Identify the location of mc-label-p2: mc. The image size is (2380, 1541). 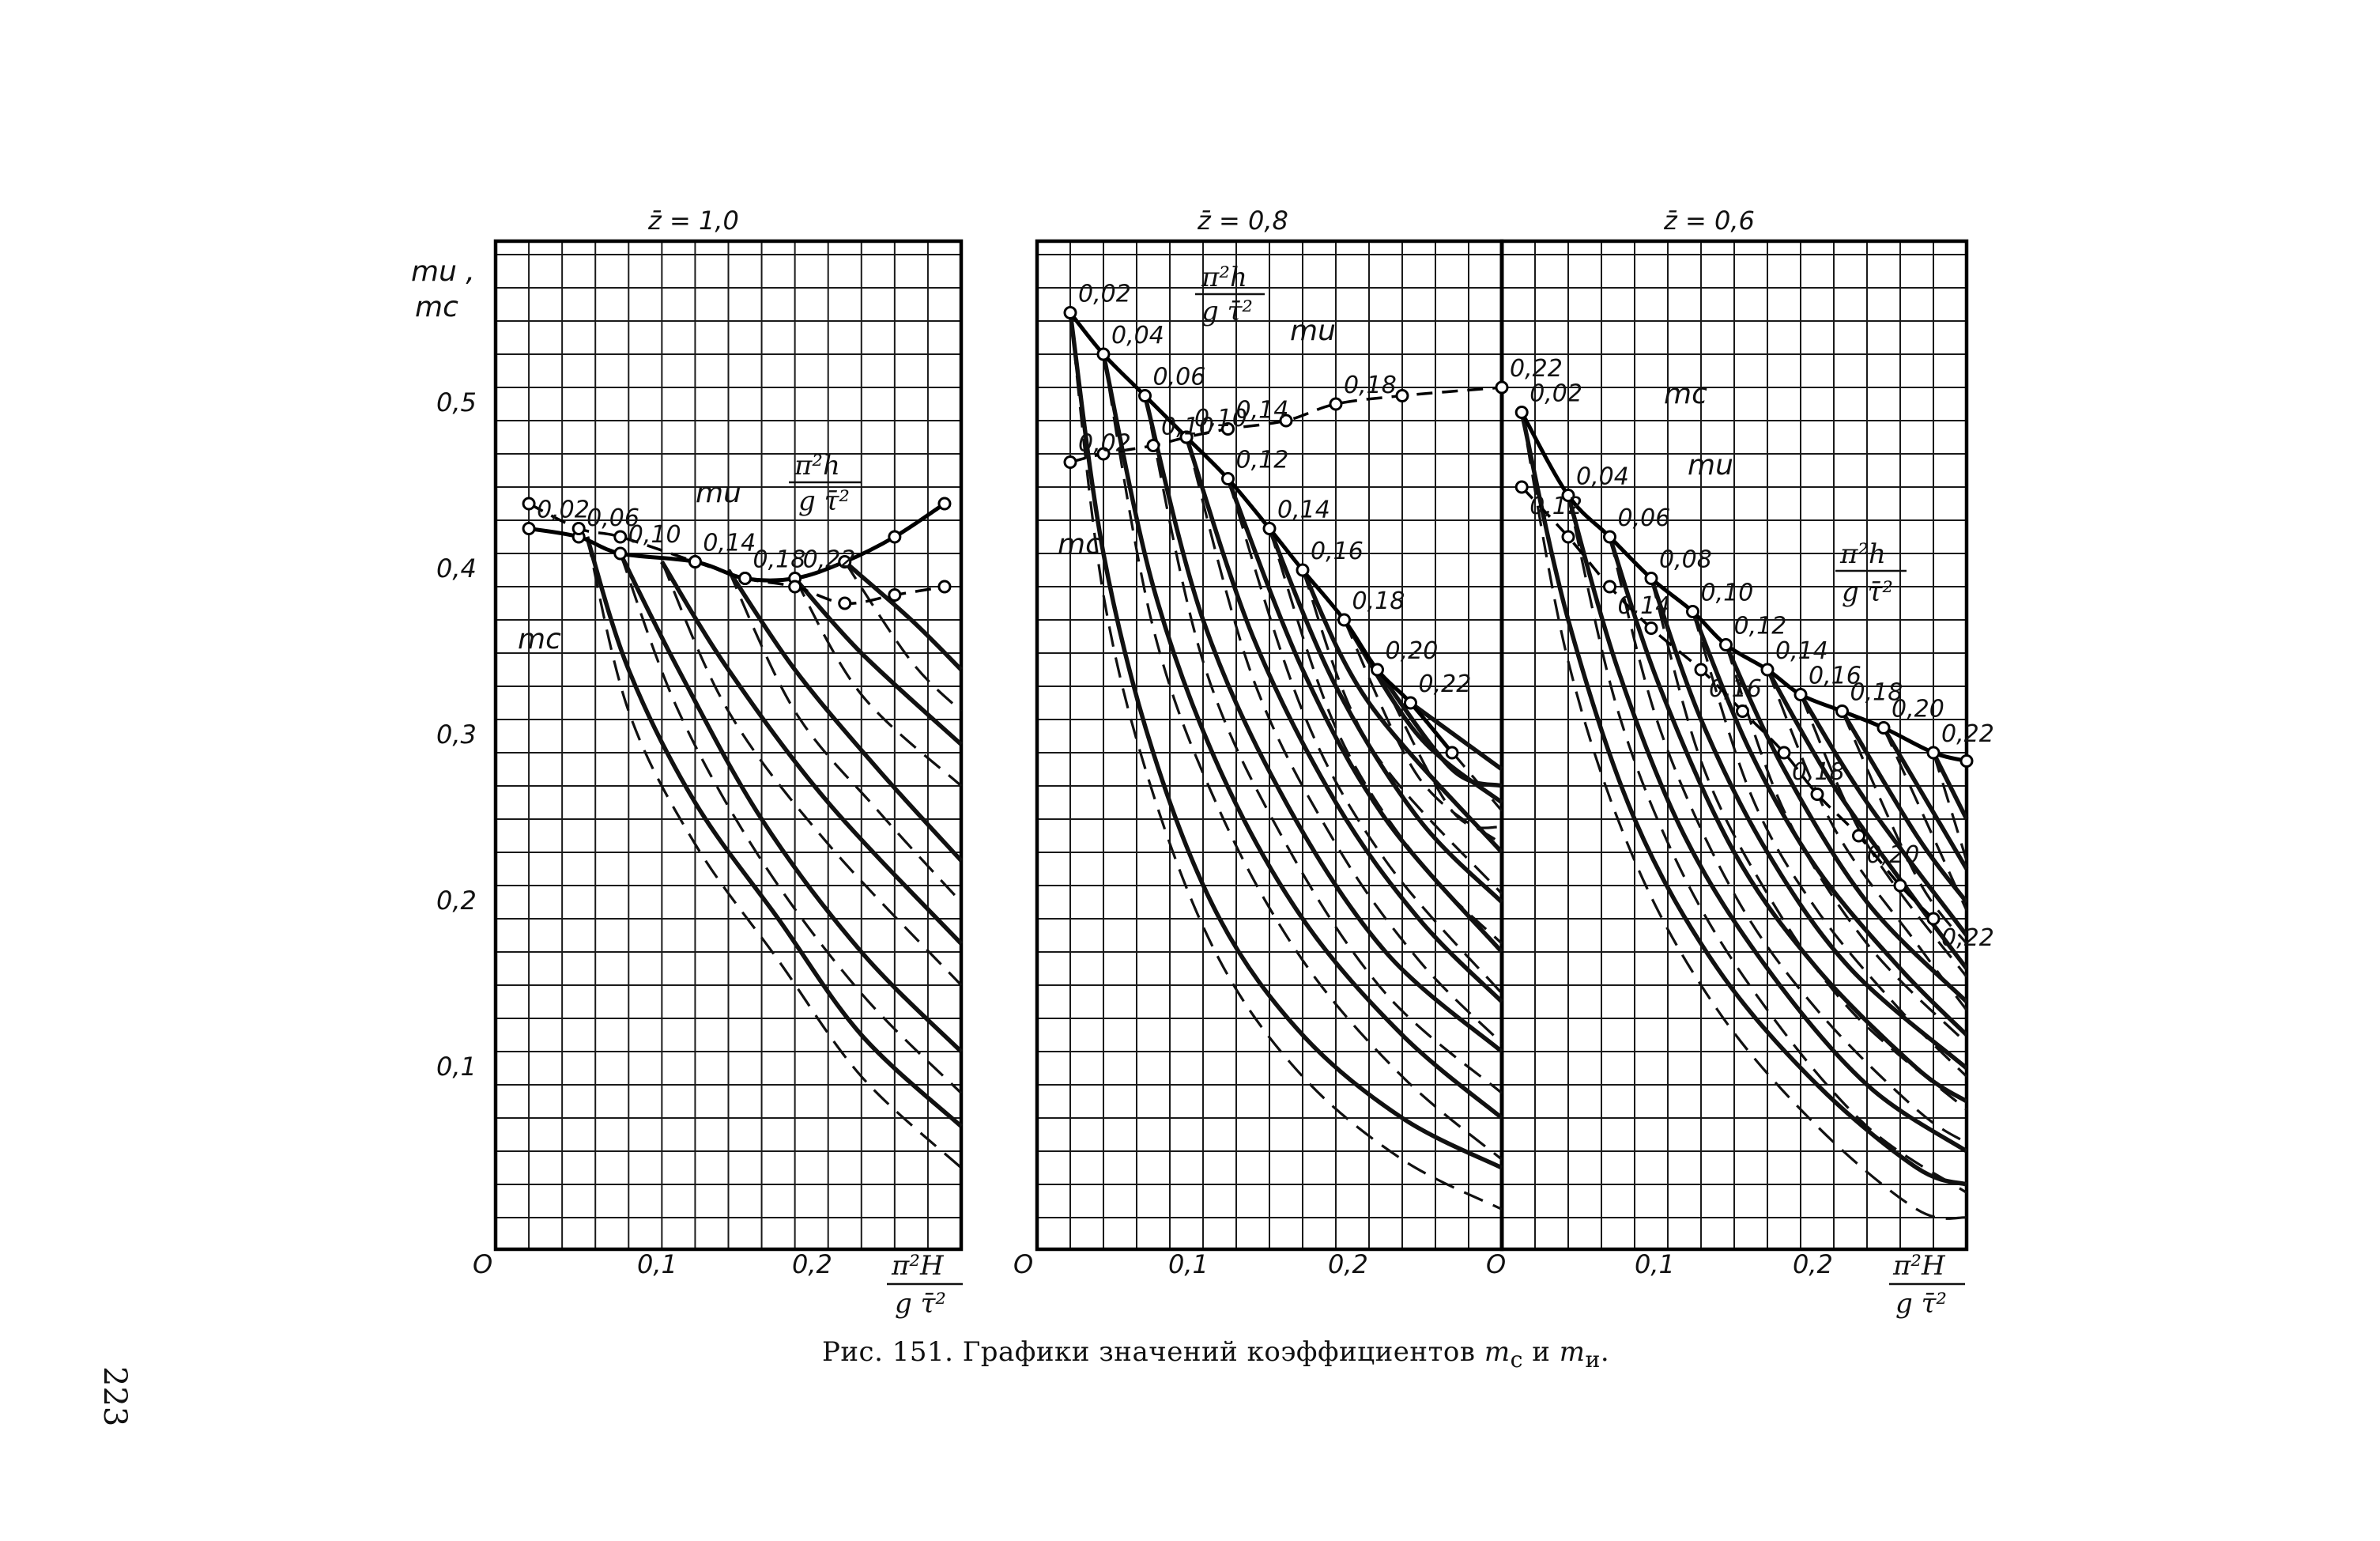
(1079, 544).